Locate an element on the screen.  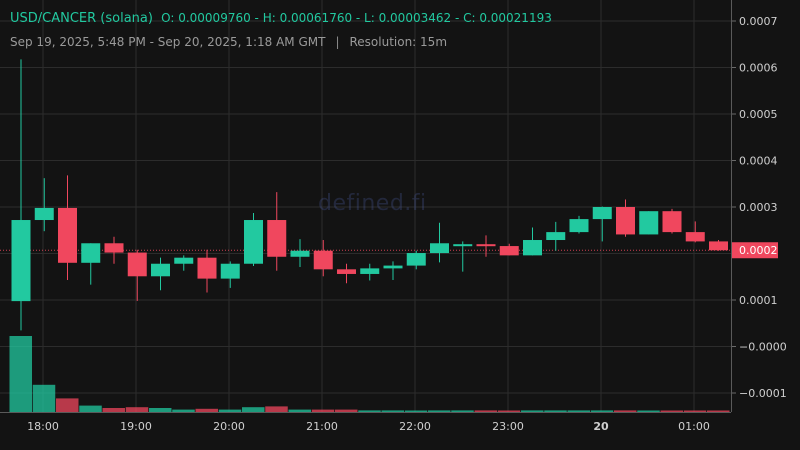
pair-name: USD/CANCER (solana) is located at coordinates (81, 18).